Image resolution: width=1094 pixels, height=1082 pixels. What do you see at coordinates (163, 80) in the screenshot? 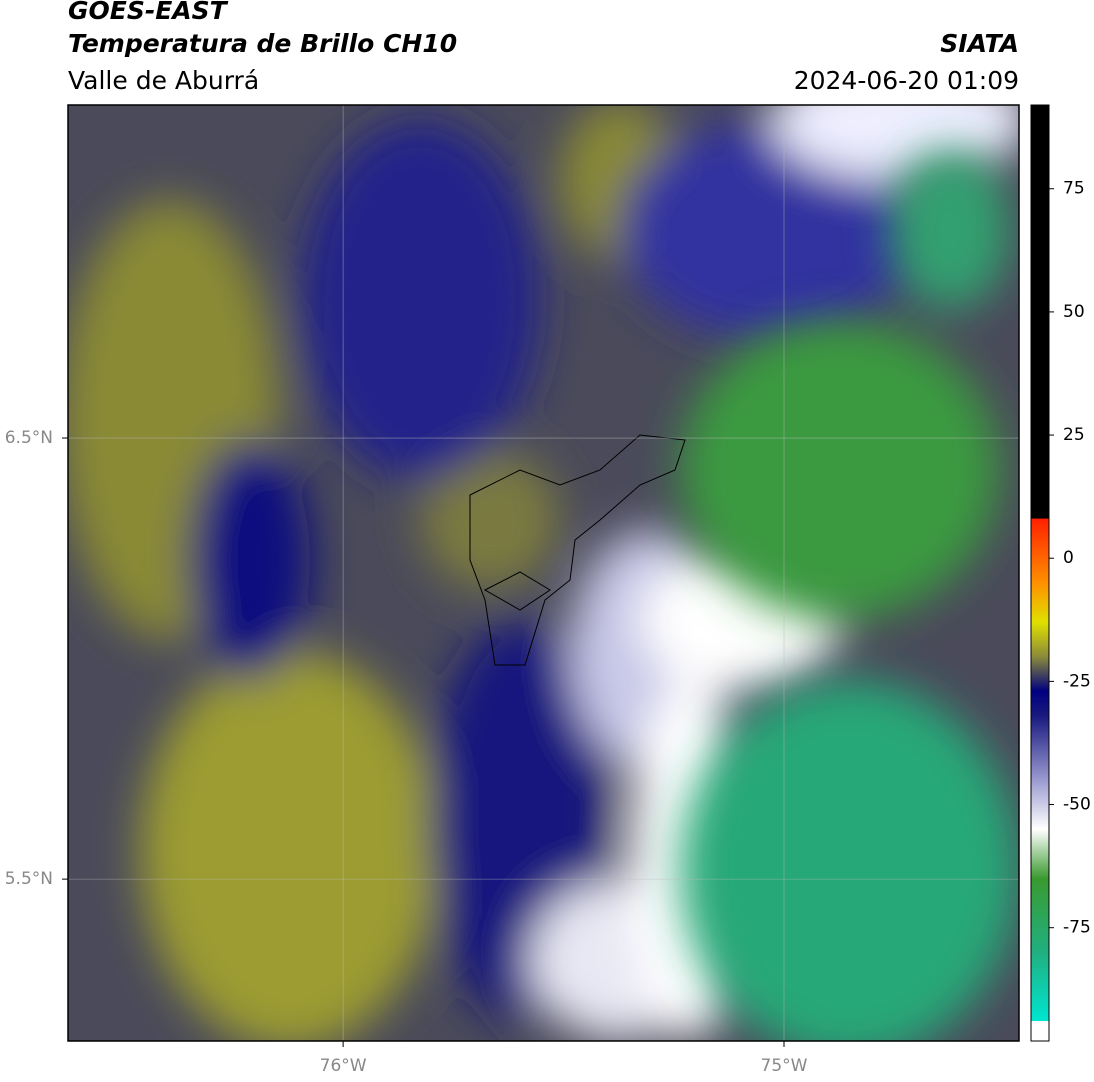
I see `region: Valle de Aburrá` at bounding box center [163, 80].